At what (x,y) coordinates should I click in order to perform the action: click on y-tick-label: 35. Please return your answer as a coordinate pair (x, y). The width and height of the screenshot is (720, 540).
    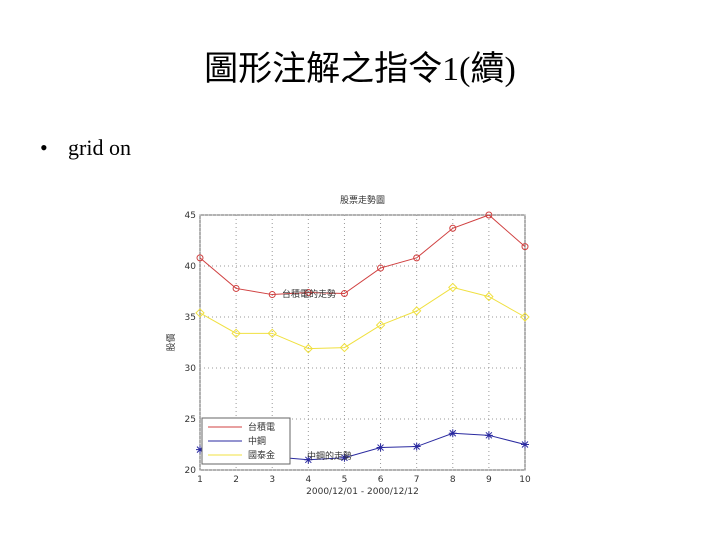
    Looking at the image, I should click on (190, 318).